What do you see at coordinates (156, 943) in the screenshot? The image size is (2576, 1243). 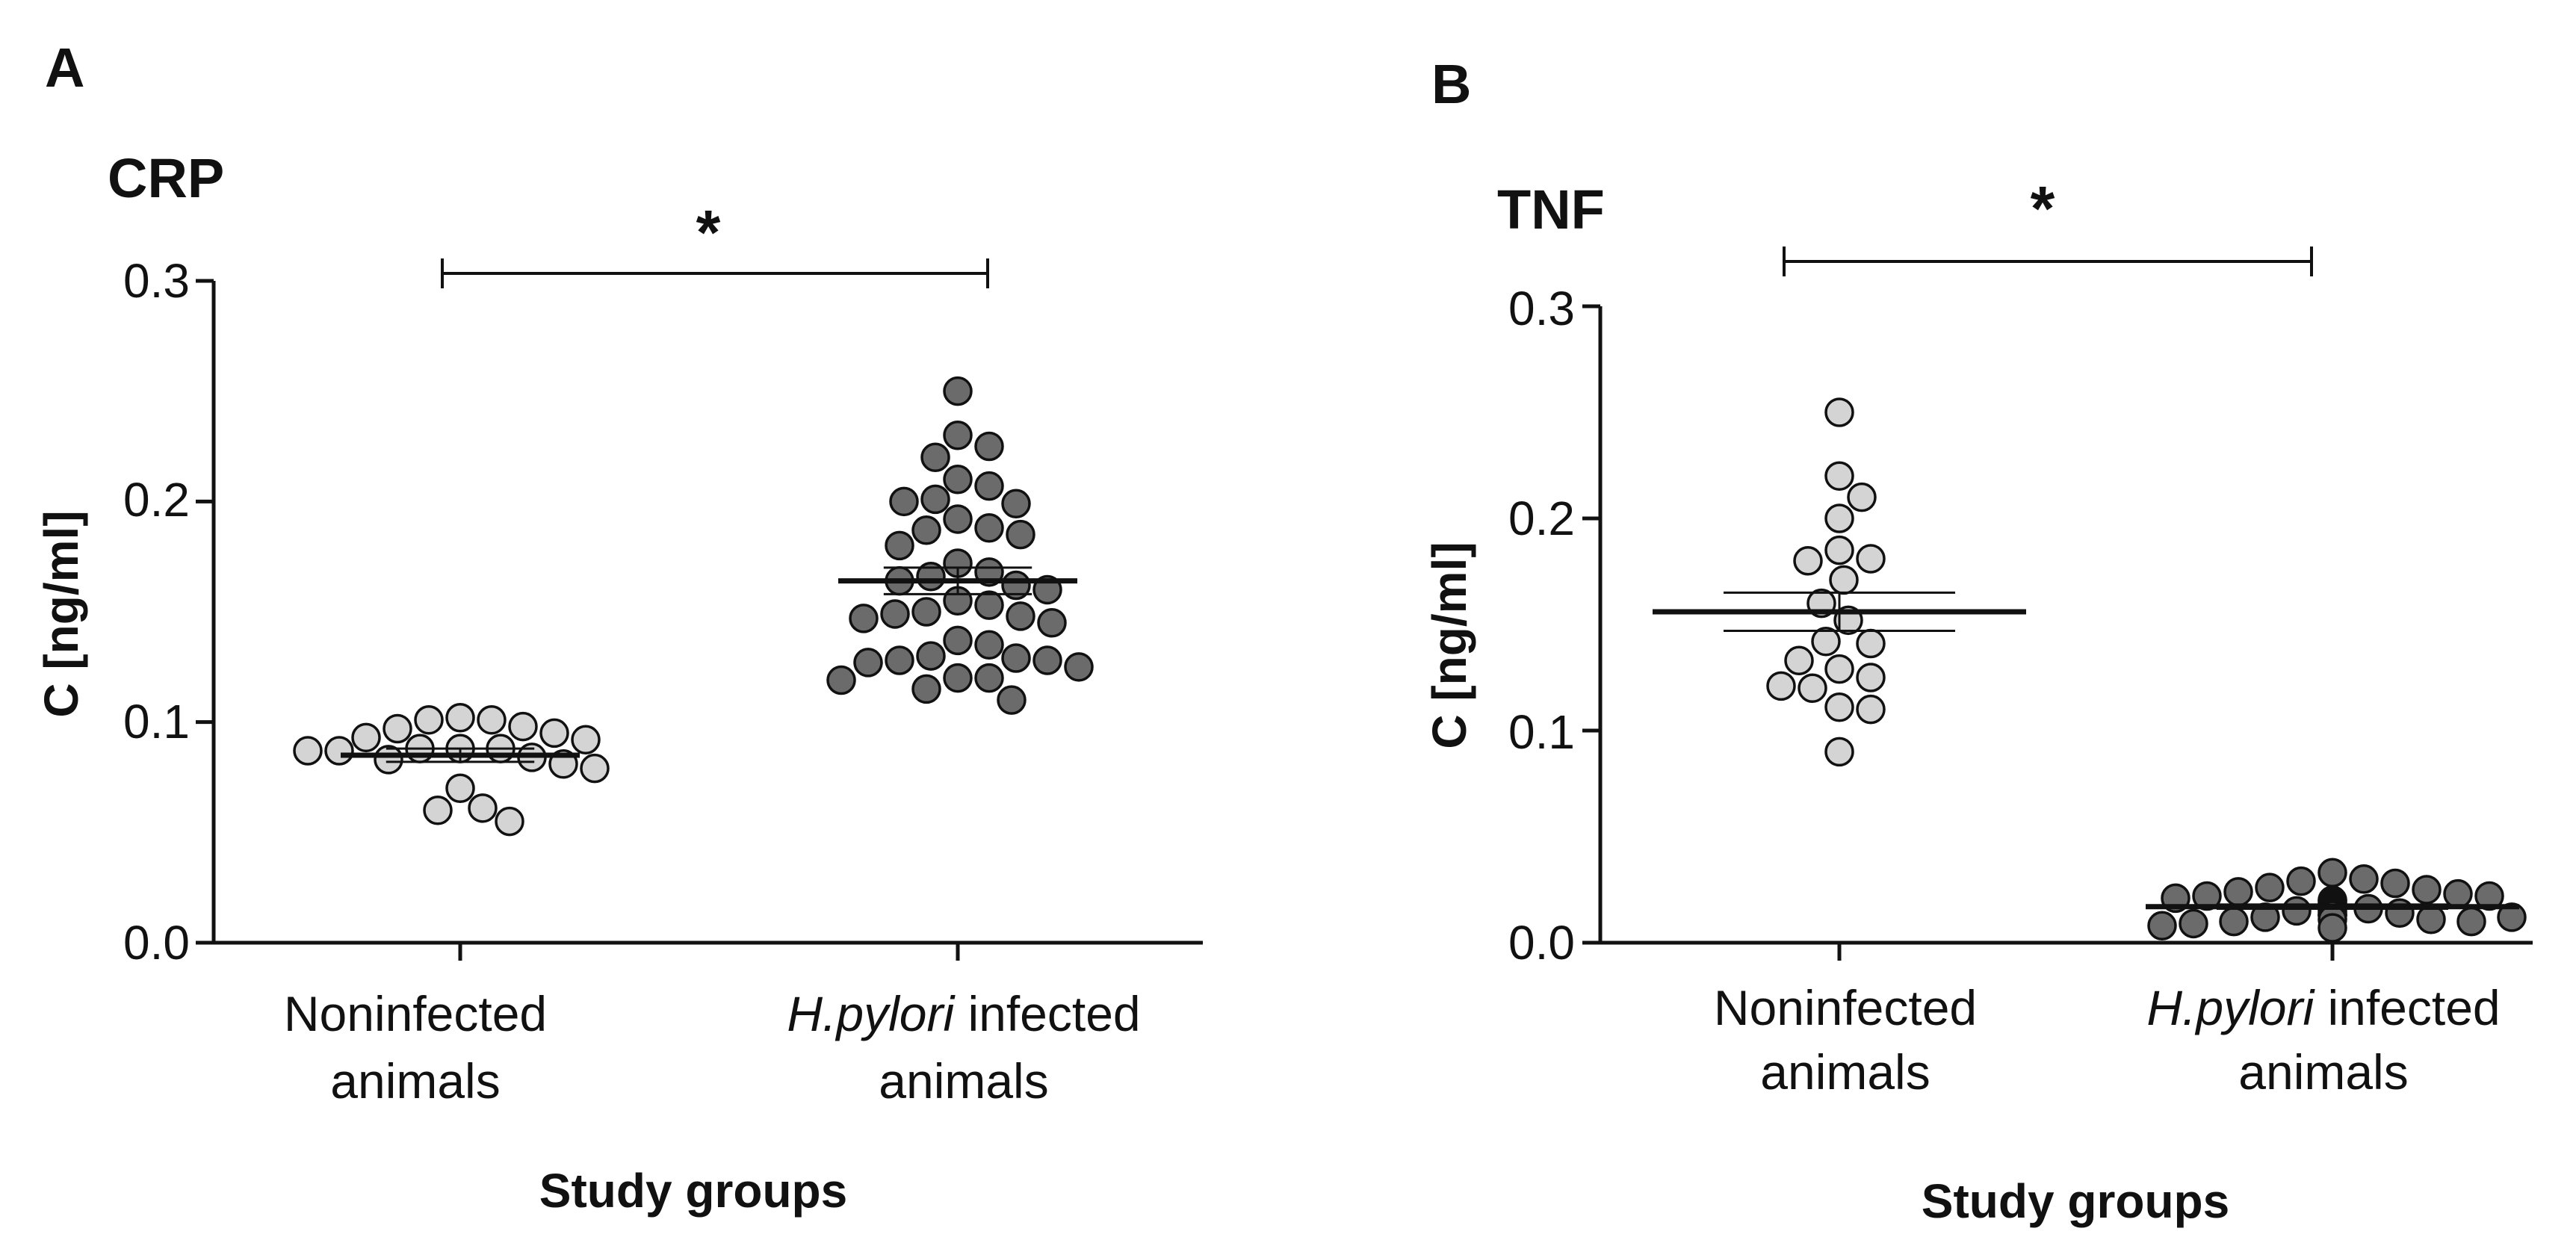 I see `panel-a-ytick-label-0.0: 0.0` at bounding box center [156, 943].